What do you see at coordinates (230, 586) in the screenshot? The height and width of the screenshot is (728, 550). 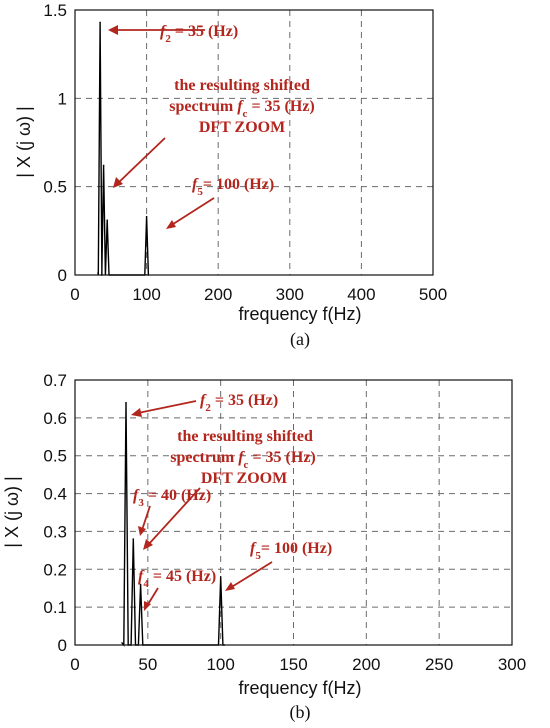 I see `arrowhead-f5-b` at bounding box center [230, 586].